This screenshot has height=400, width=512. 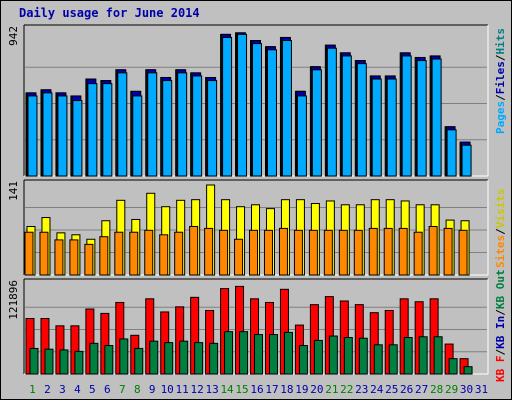 What do you see at coordinates (361, 389) in the screenshot?
I see `day-label: 23` at bounding box center [361, 389].